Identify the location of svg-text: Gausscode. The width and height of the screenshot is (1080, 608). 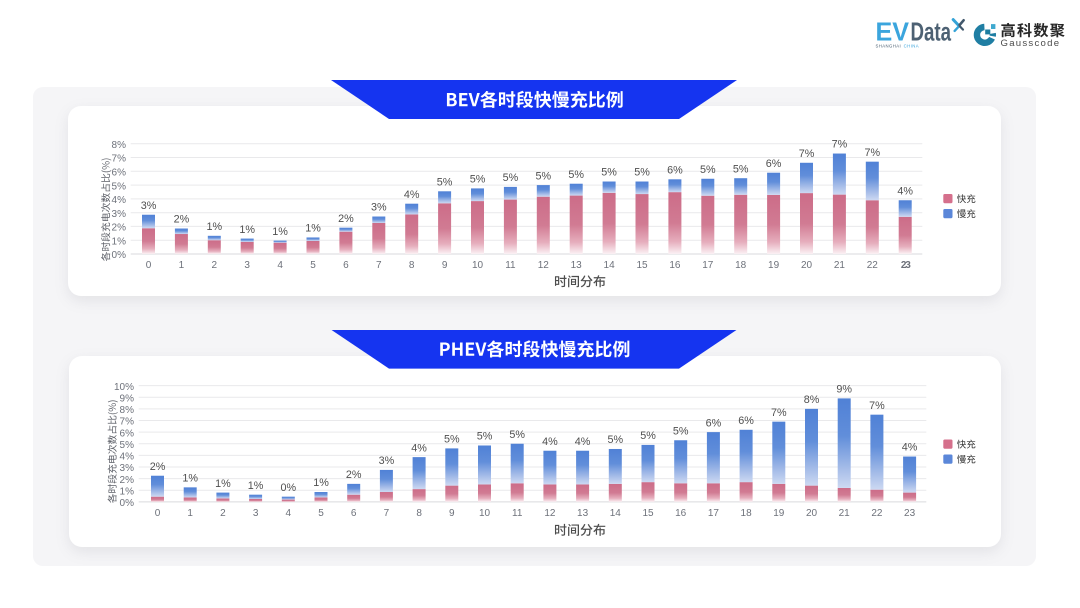
(1031, 43).